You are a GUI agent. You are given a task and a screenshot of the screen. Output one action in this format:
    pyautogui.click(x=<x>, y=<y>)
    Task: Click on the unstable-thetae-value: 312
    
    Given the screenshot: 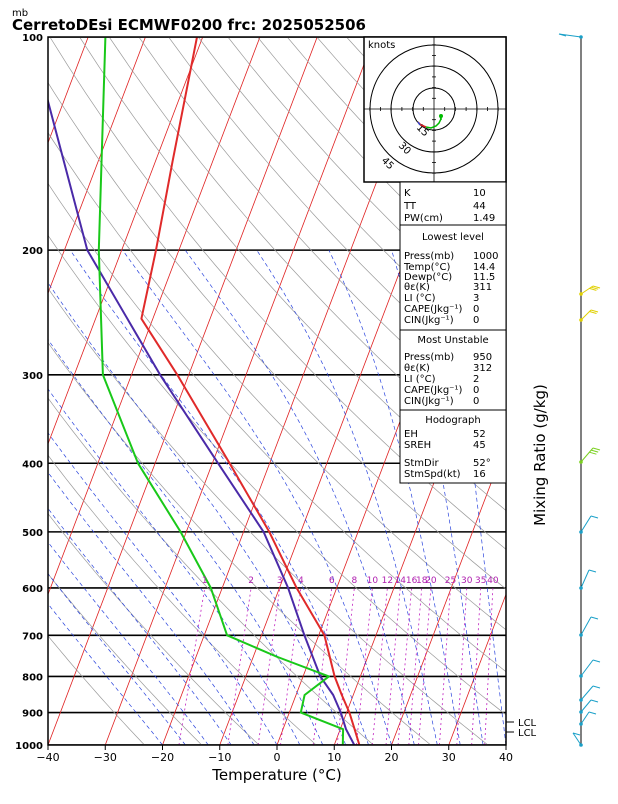 What is the action you would take?
    pyautogui.click(x=482, y=368)
    